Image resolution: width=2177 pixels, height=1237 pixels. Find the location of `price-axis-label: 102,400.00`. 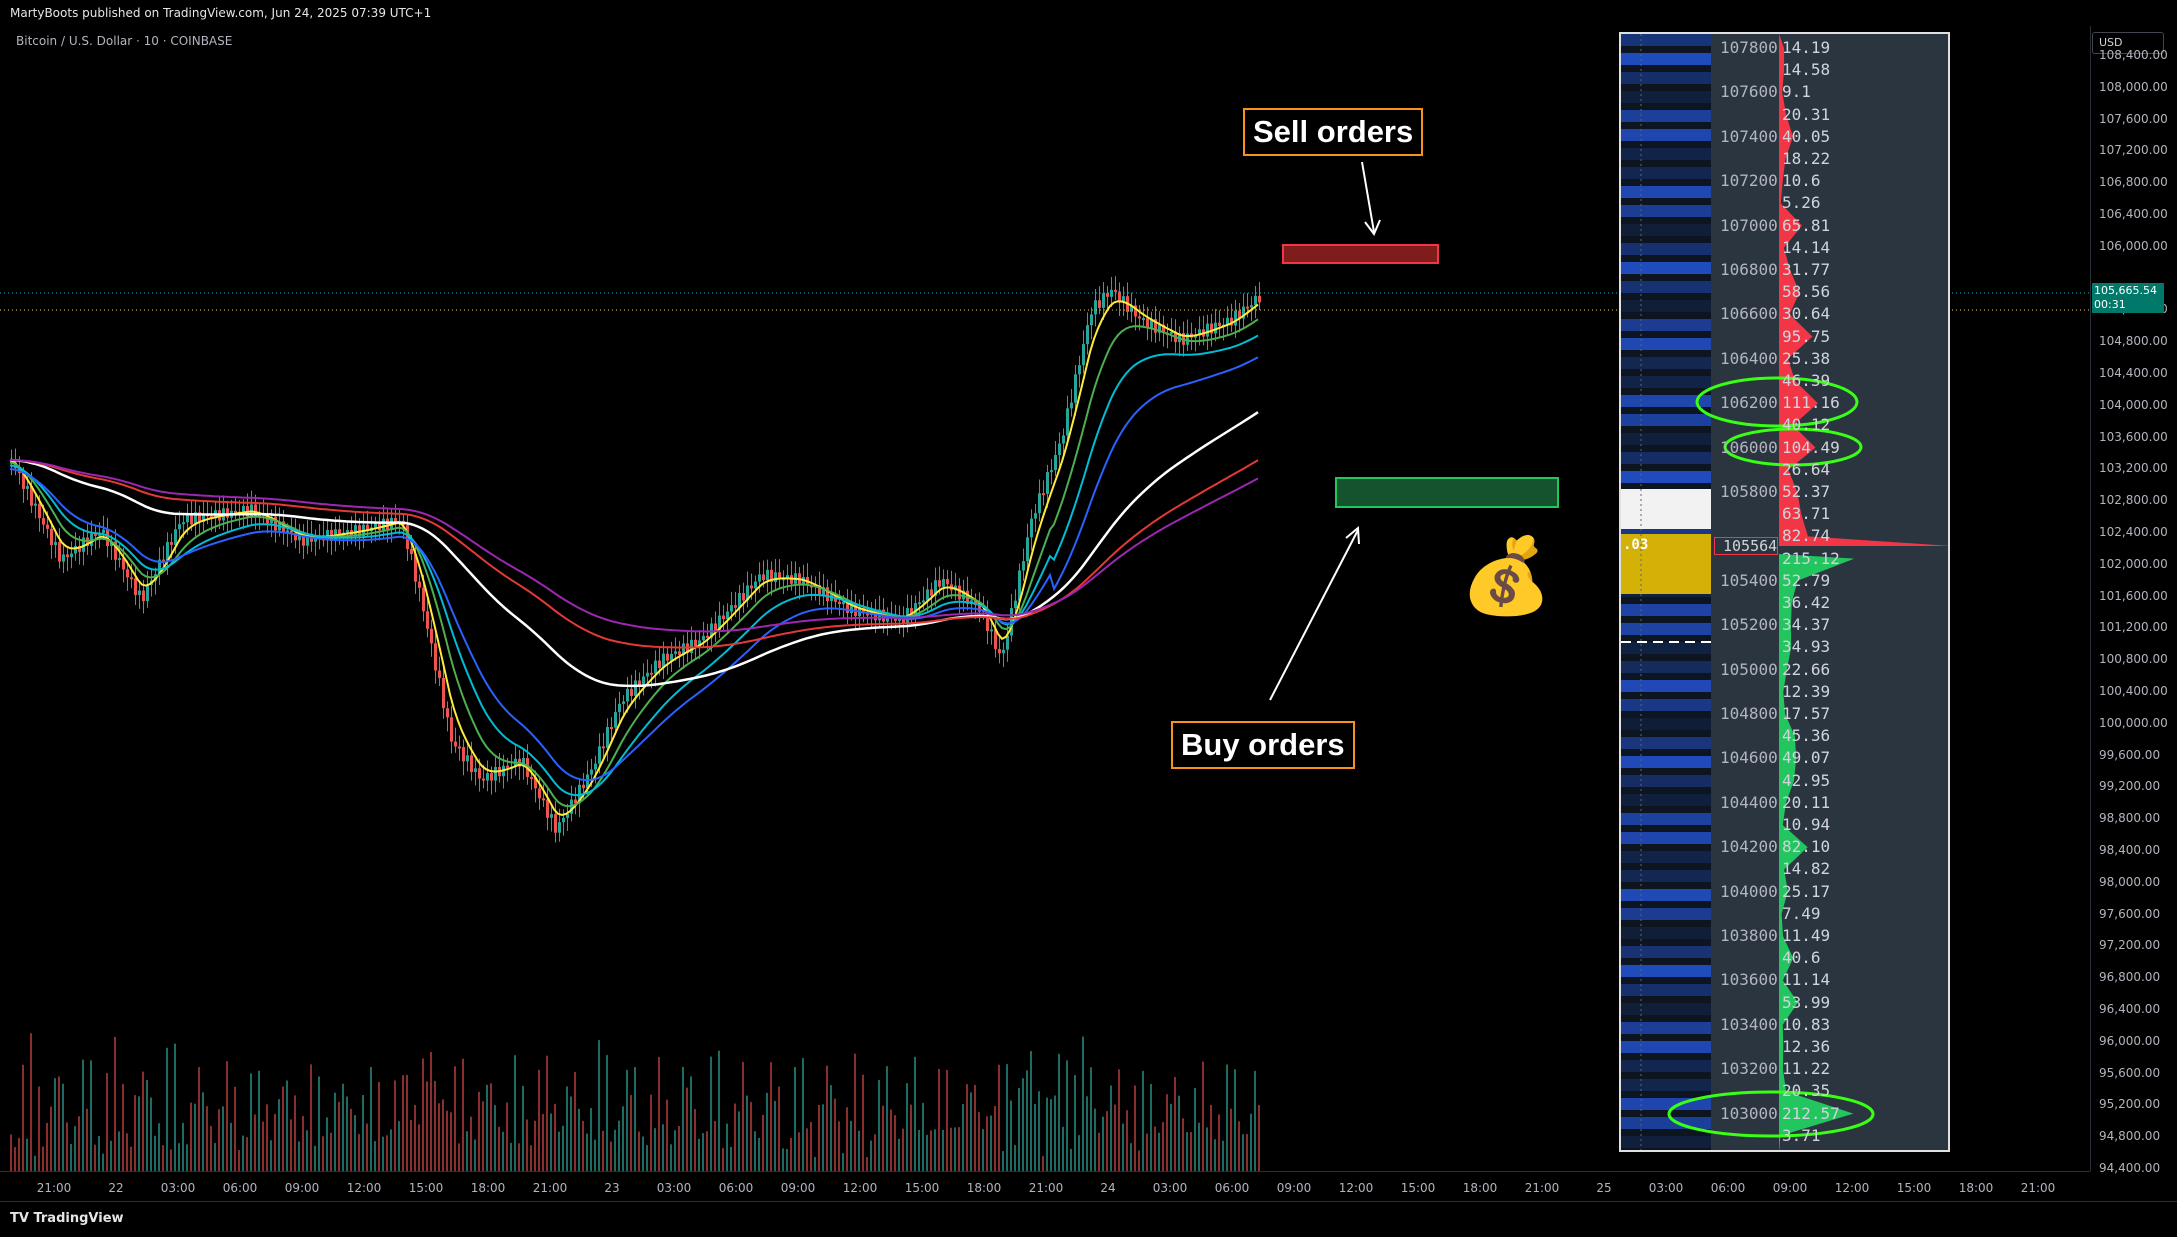

price-axis-label: 102,400.00 is located at coordinates (2133, 531).